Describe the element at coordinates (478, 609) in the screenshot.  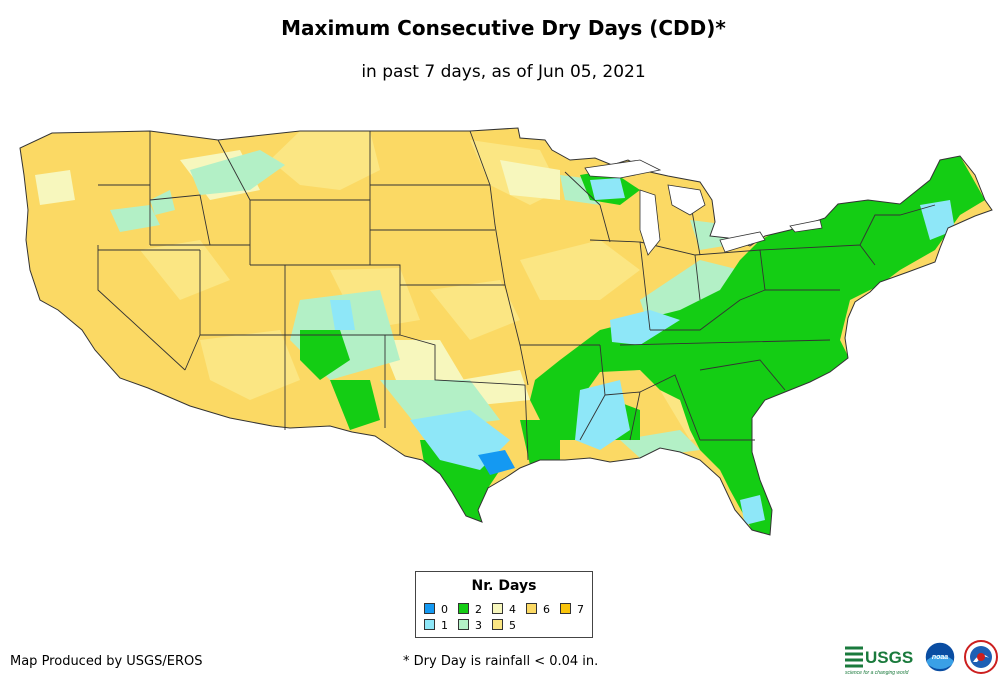
I see `legend-label: 2` at that location.